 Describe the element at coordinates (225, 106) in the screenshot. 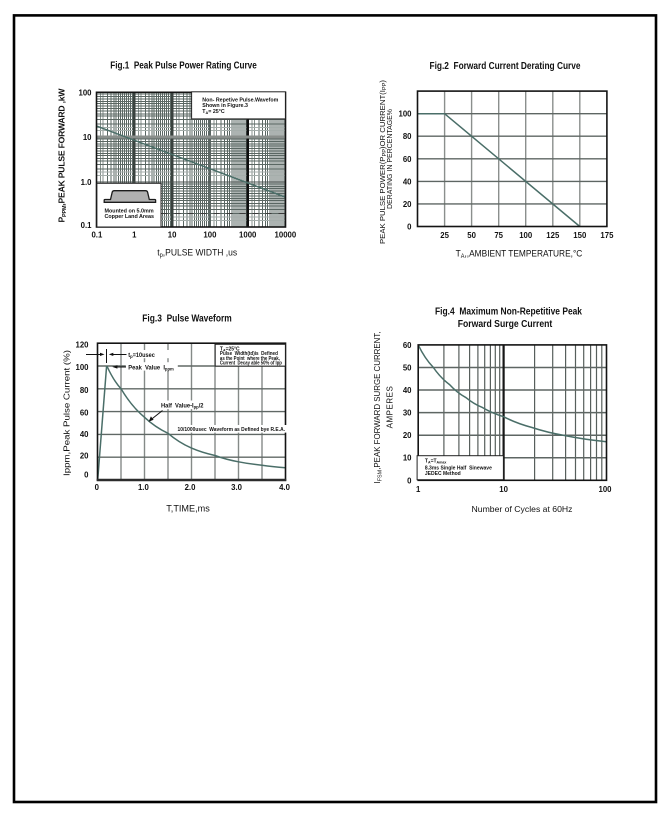

I see `svg-text: Shown in Figure.3` at that location.